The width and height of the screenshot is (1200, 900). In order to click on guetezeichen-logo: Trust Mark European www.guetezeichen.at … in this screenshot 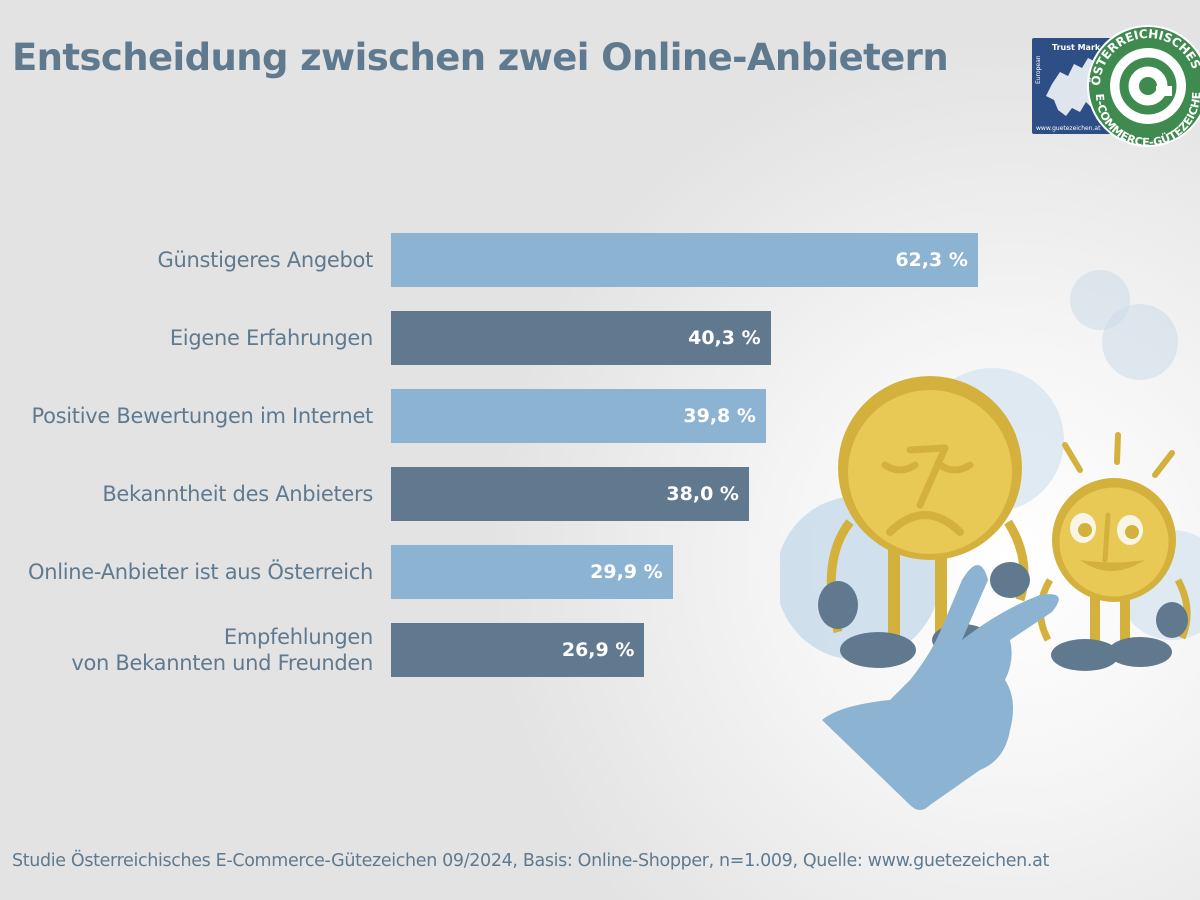, I will do `click(1115, 86)`.